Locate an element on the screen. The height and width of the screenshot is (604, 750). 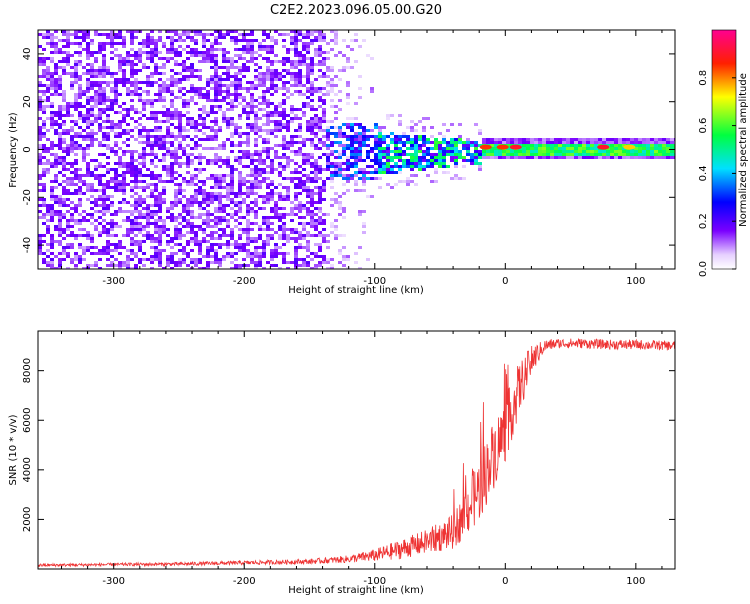
x-tick-label: 0 is located at coordinates (505, 581).